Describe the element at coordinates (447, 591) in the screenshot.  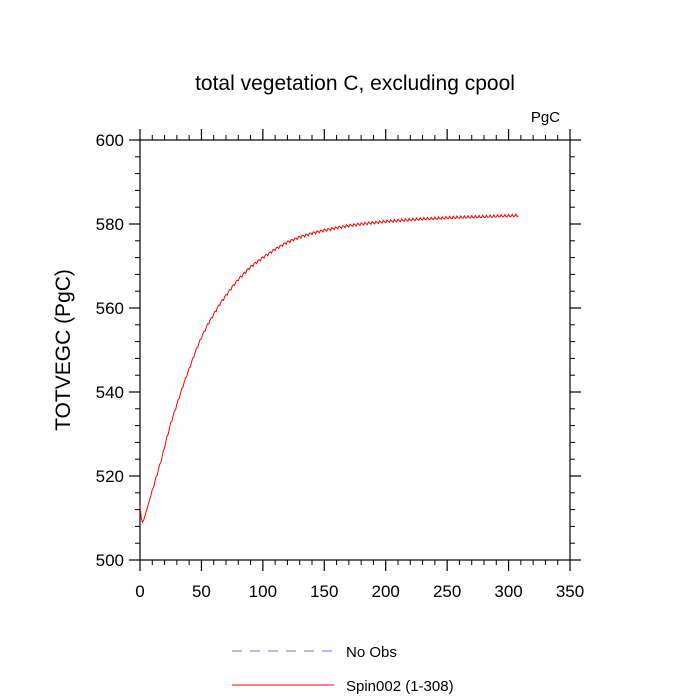
I see `x-tick-label: 250` at that location.